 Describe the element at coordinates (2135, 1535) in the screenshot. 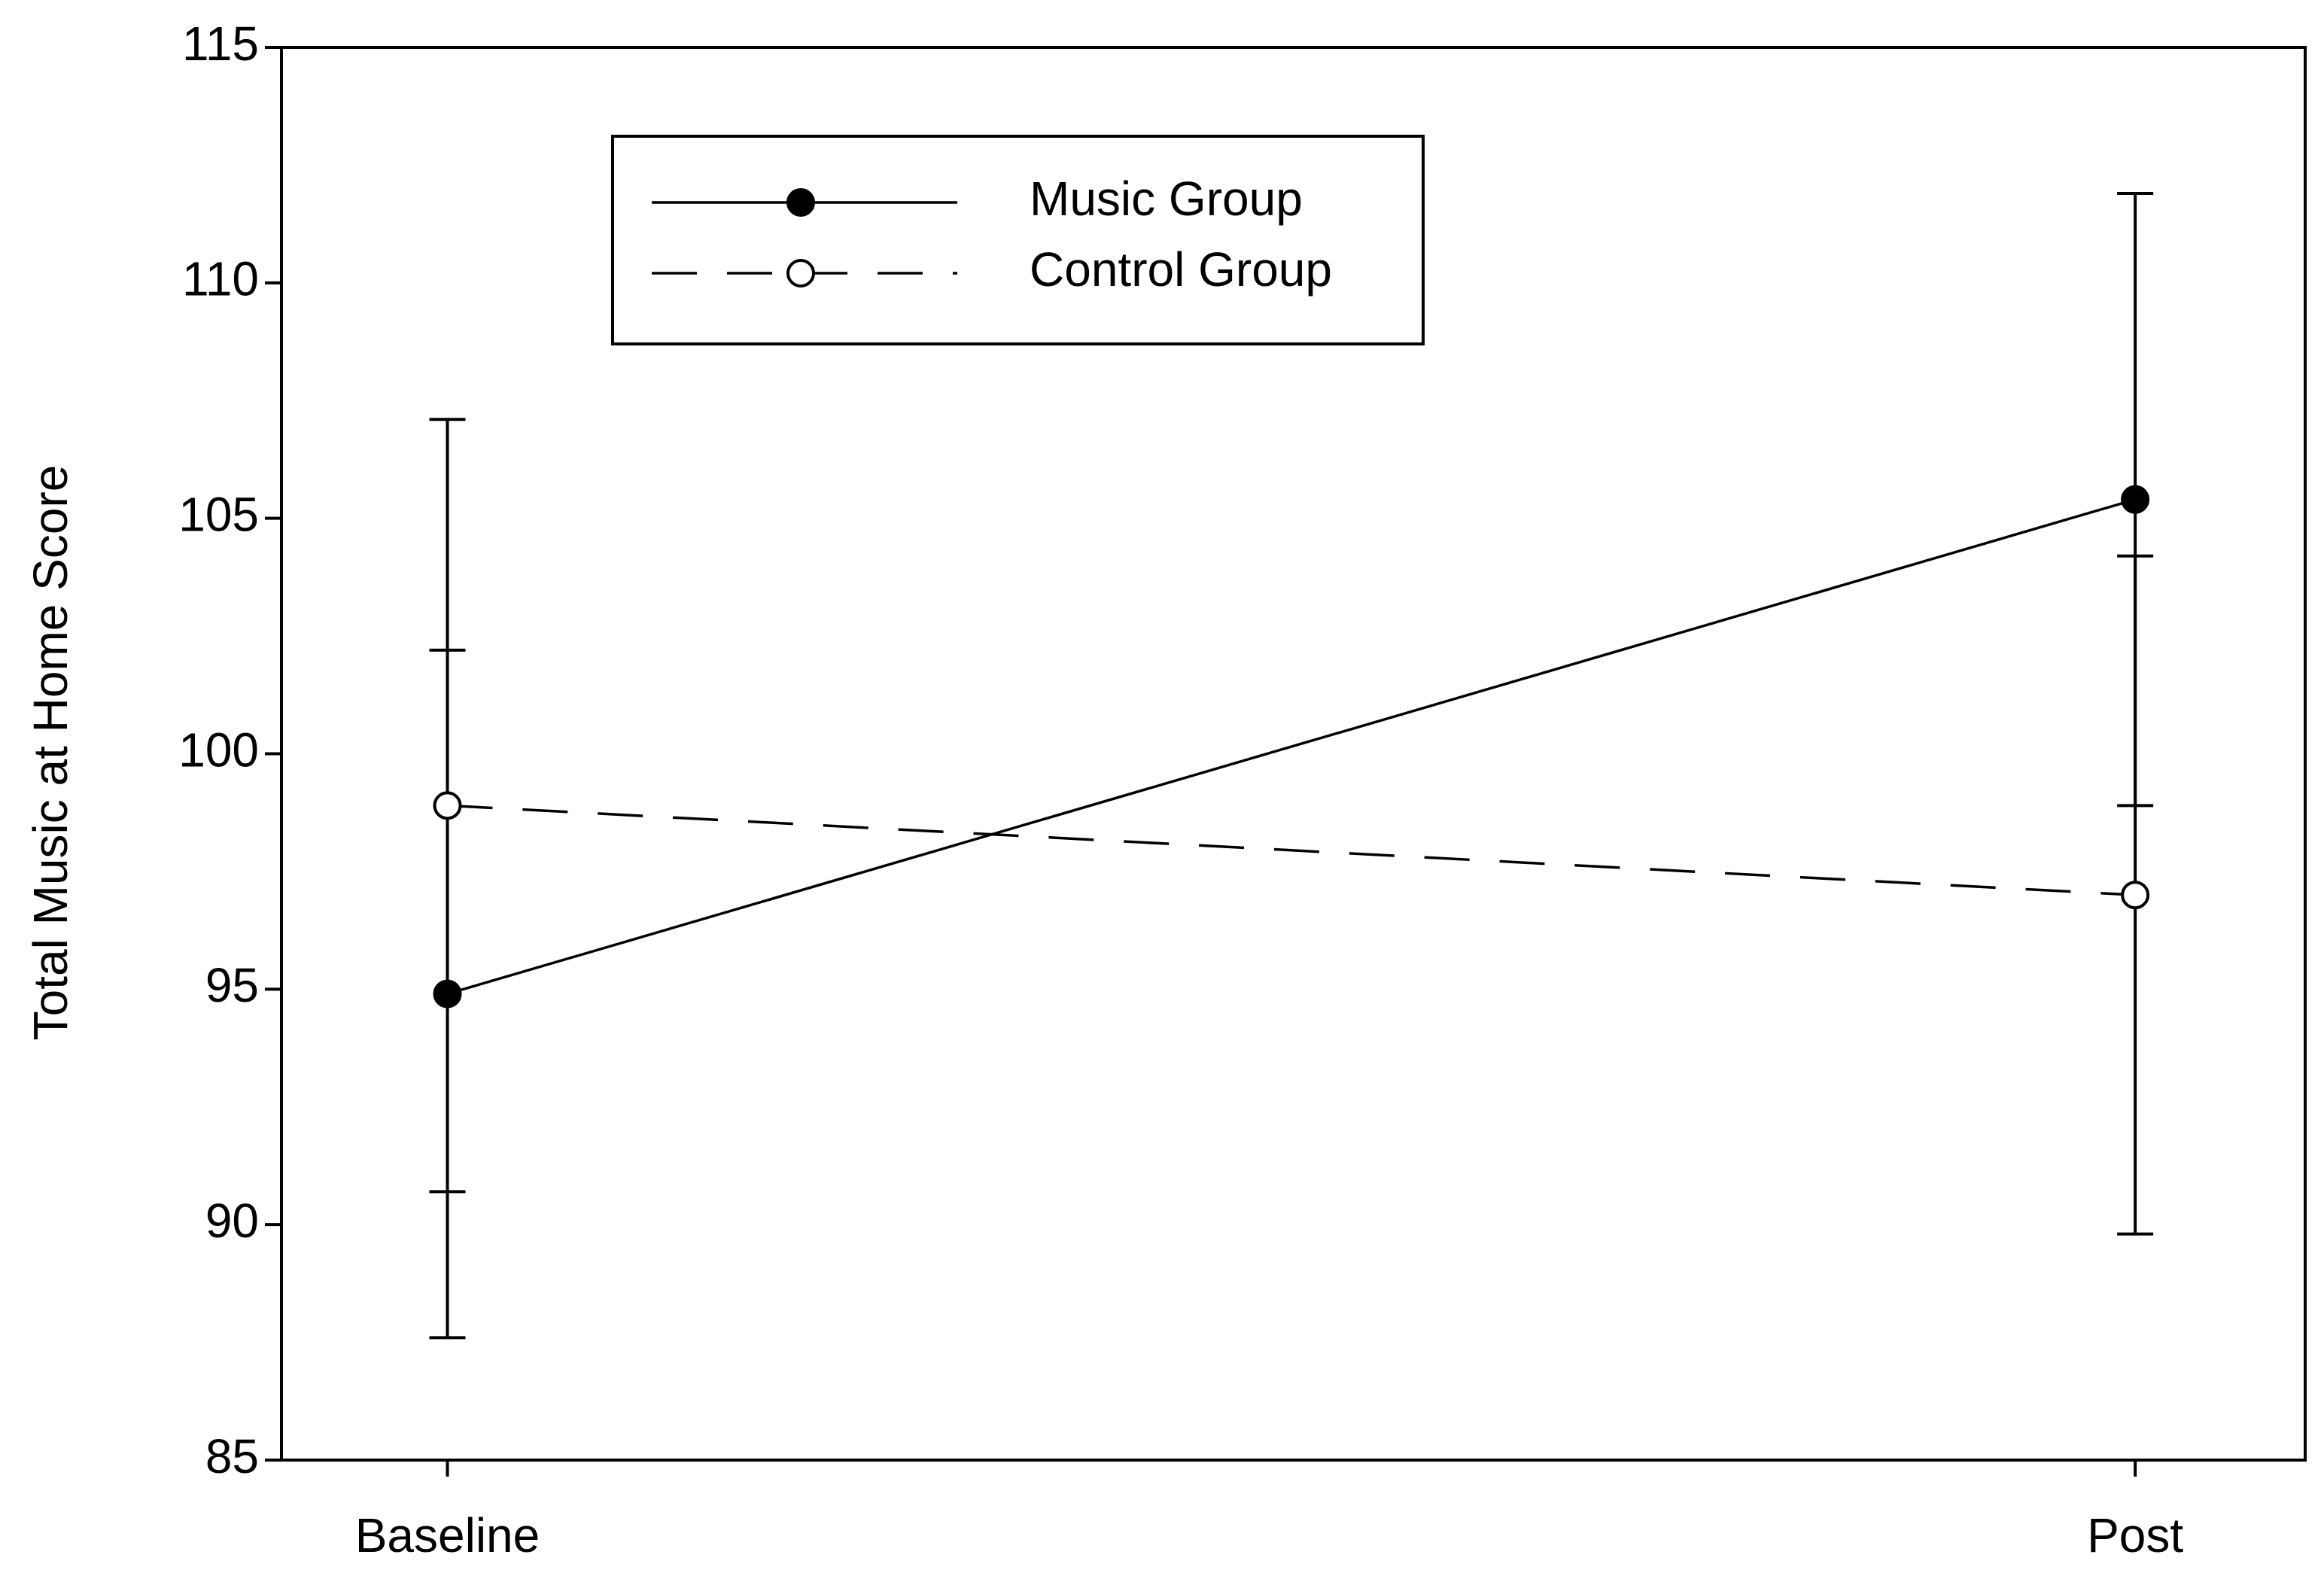

I see `x-tick-label: Post` at that location.